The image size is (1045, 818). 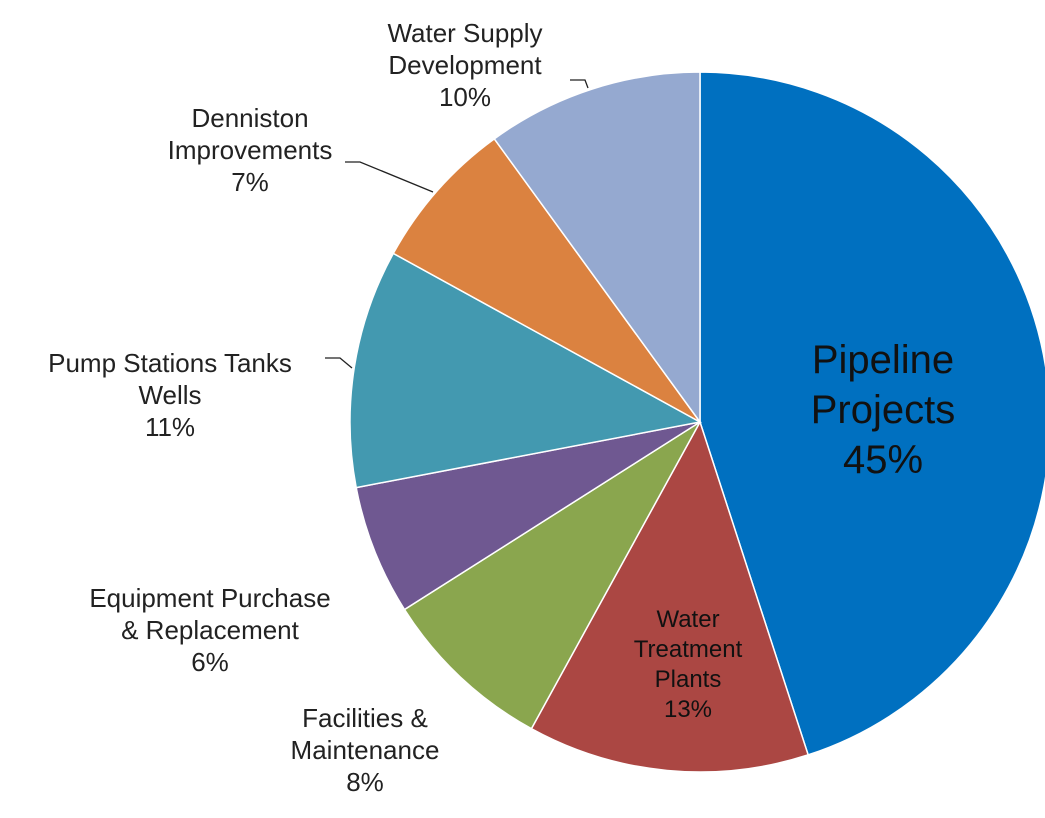 I want to click on slice-label: Denniston Improvements 7%, so click(x=250, y=150).